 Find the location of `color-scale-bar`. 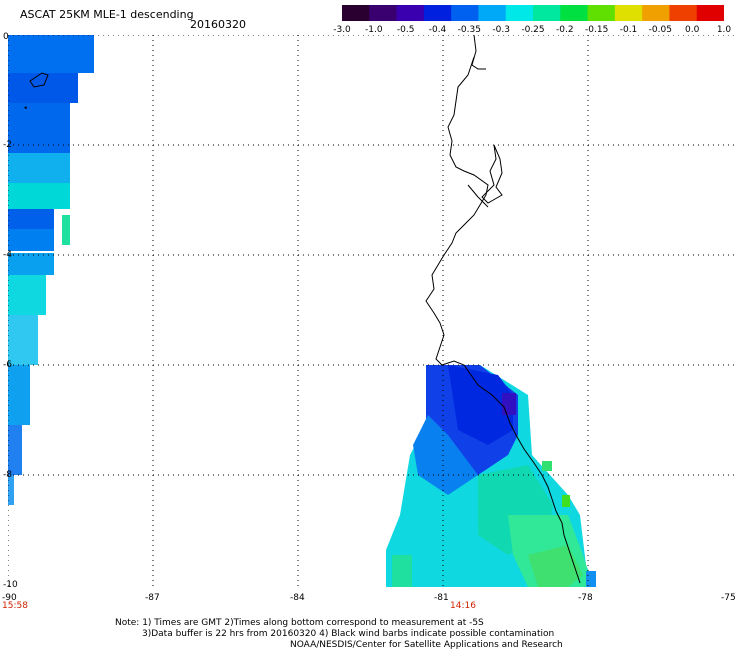

color-scale-bar is located at coordinates (533, 13).